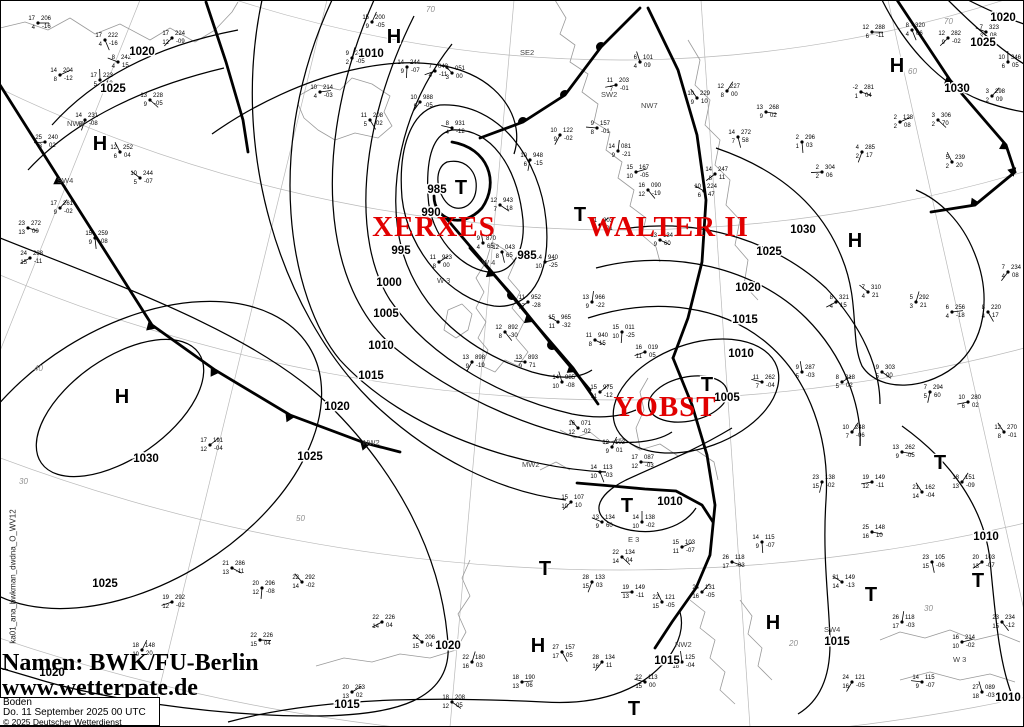 This screenshot has width=1024, height=727. Describe the element at coordinates (180, 34) in the screenshot. I see `station-pressure: 224` at that location.